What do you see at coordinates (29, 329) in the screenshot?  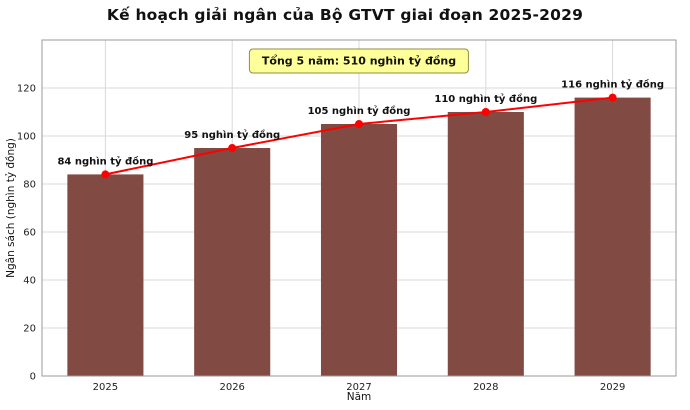 I see `y-tick-label-20: 20` at bounding box center [29, 329].